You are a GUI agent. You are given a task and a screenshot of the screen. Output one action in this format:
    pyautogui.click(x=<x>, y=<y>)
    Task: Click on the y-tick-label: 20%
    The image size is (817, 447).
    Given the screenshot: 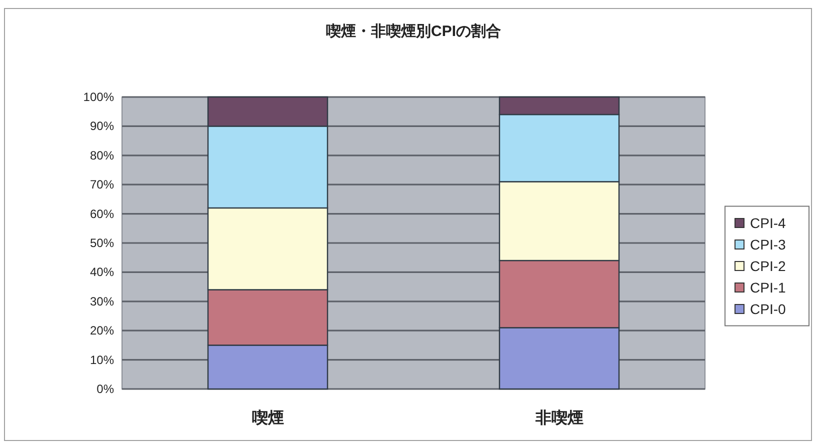 What is the action you would take?
    pyautogui.click(x=102, y=331)
    